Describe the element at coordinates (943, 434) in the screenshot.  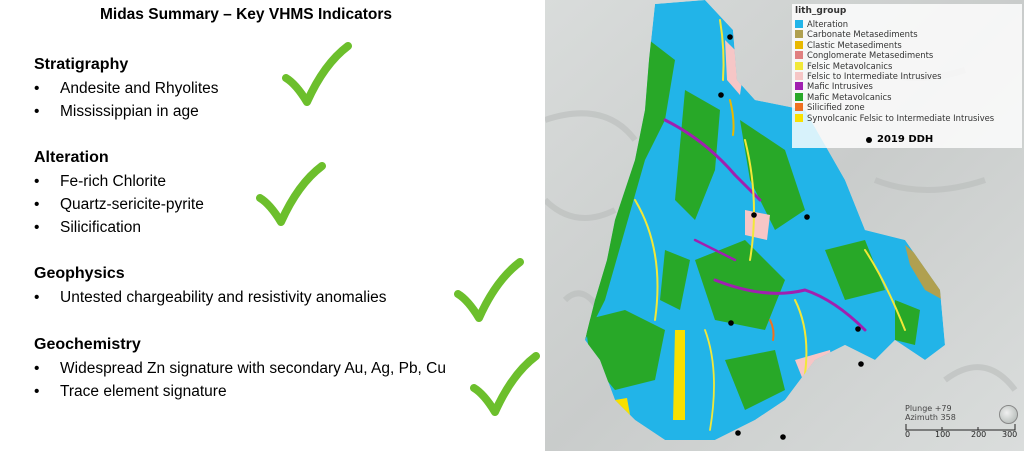
I see `scale-label: 100` at that location.